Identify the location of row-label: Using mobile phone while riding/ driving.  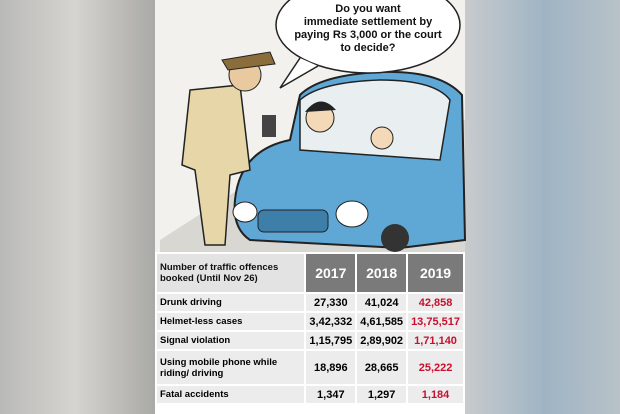
(231, 367).